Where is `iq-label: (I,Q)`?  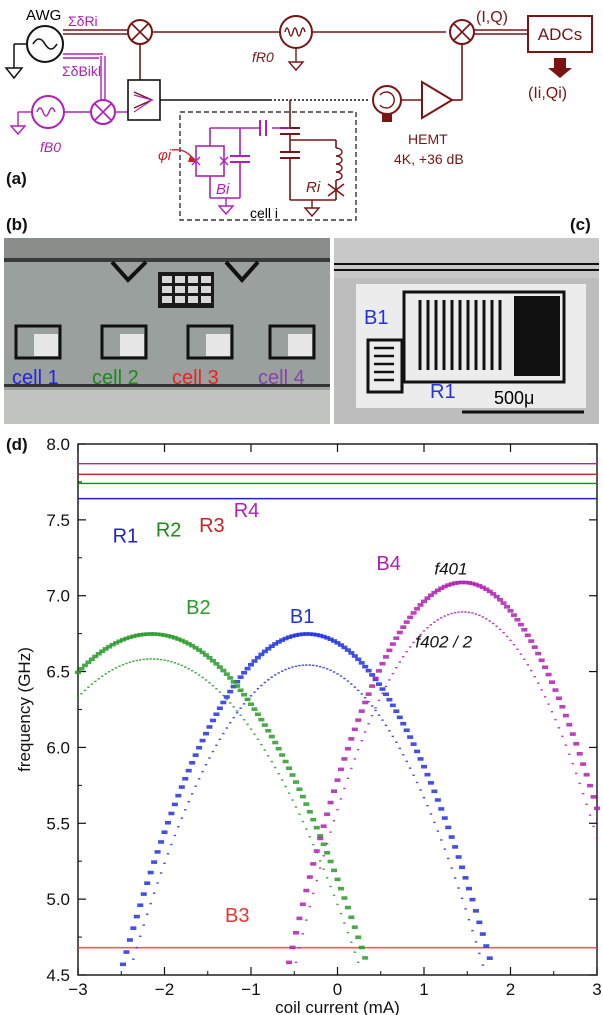 iq-label: (I,Q) is located at coordinates (492, 17).